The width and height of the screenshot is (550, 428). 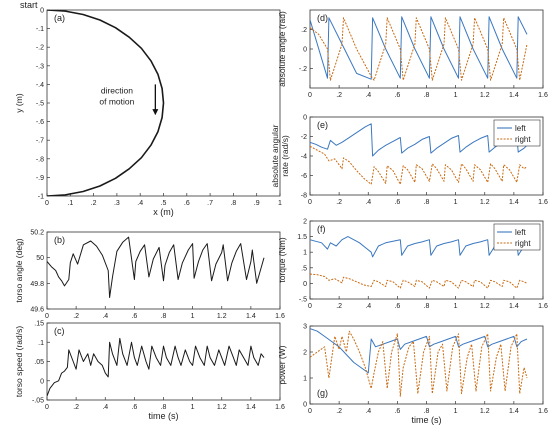 What do you see at coordinates (163, 212) in the screenshot?
I see `x-axis-label: x (m)` at bounding box center [163, 212].